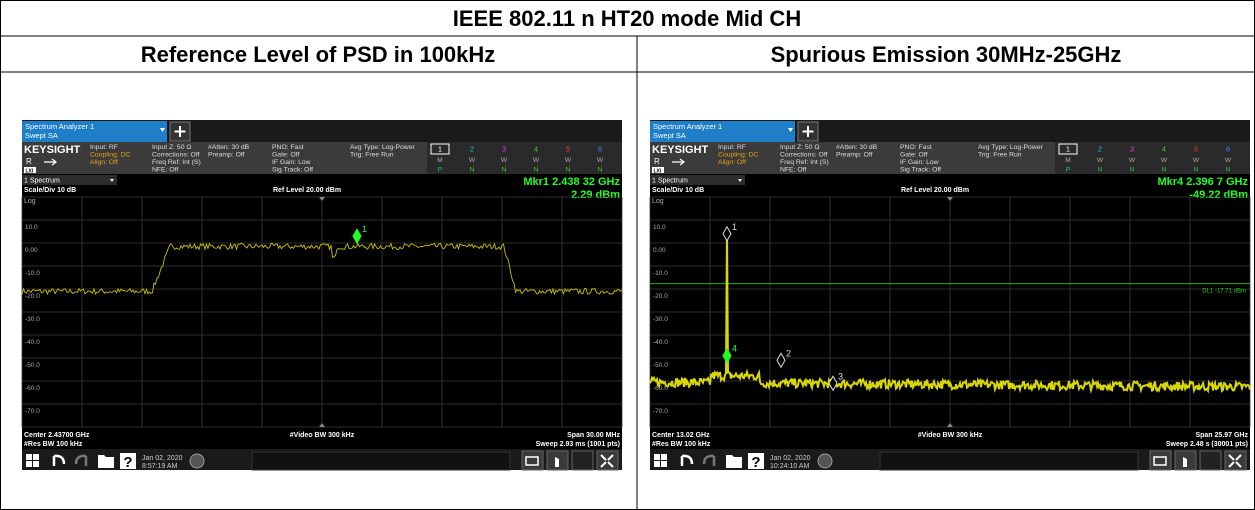 The width and height of the screenshot is (1255, 510). I want to click on footer-text: #Res BW 100 kHz, so click(53, 444).